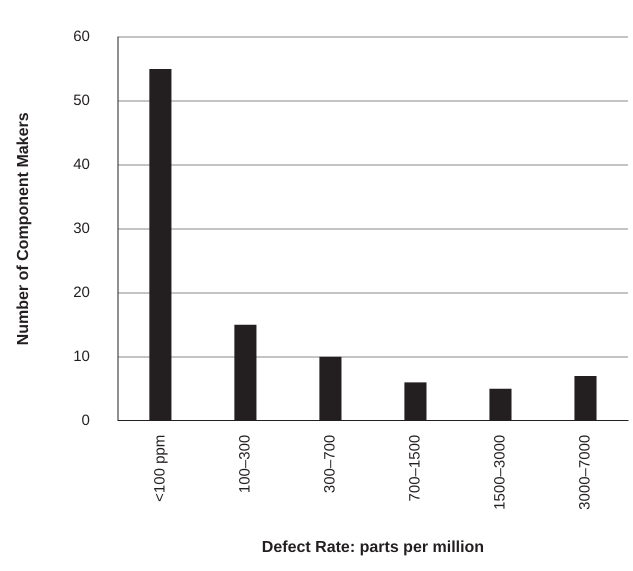 The height and width of the screenshot is (571, 633). What do you see at coordinates (81, 356) in the screenshot?
I see `y-tick-label: 10` at bounding box center [81, 356].